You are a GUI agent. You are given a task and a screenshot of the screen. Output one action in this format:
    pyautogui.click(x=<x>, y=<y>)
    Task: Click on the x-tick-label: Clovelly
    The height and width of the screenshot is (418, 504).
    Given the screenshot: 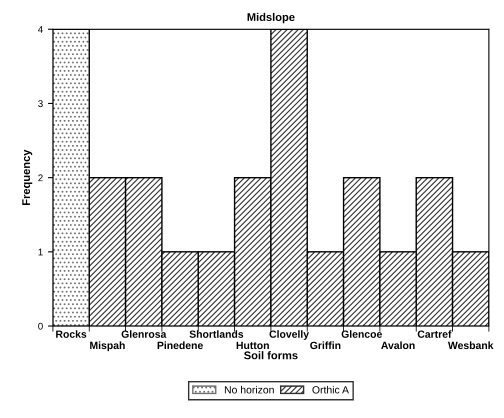 What is the action you would take?
    pyautogui.click(x=289, y=335)
    